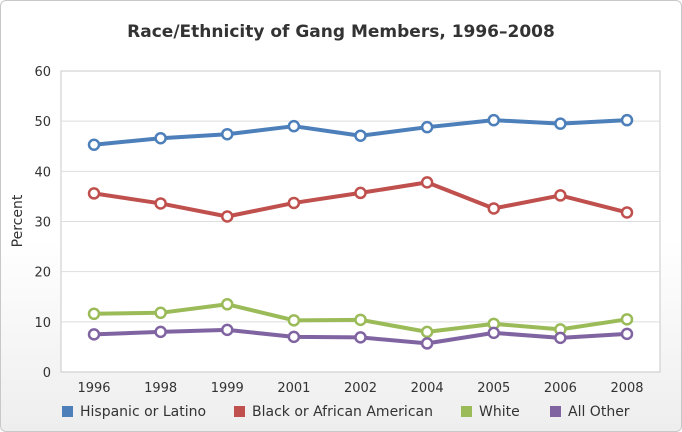  I want to click on legend-label: White, so click(499, 412).